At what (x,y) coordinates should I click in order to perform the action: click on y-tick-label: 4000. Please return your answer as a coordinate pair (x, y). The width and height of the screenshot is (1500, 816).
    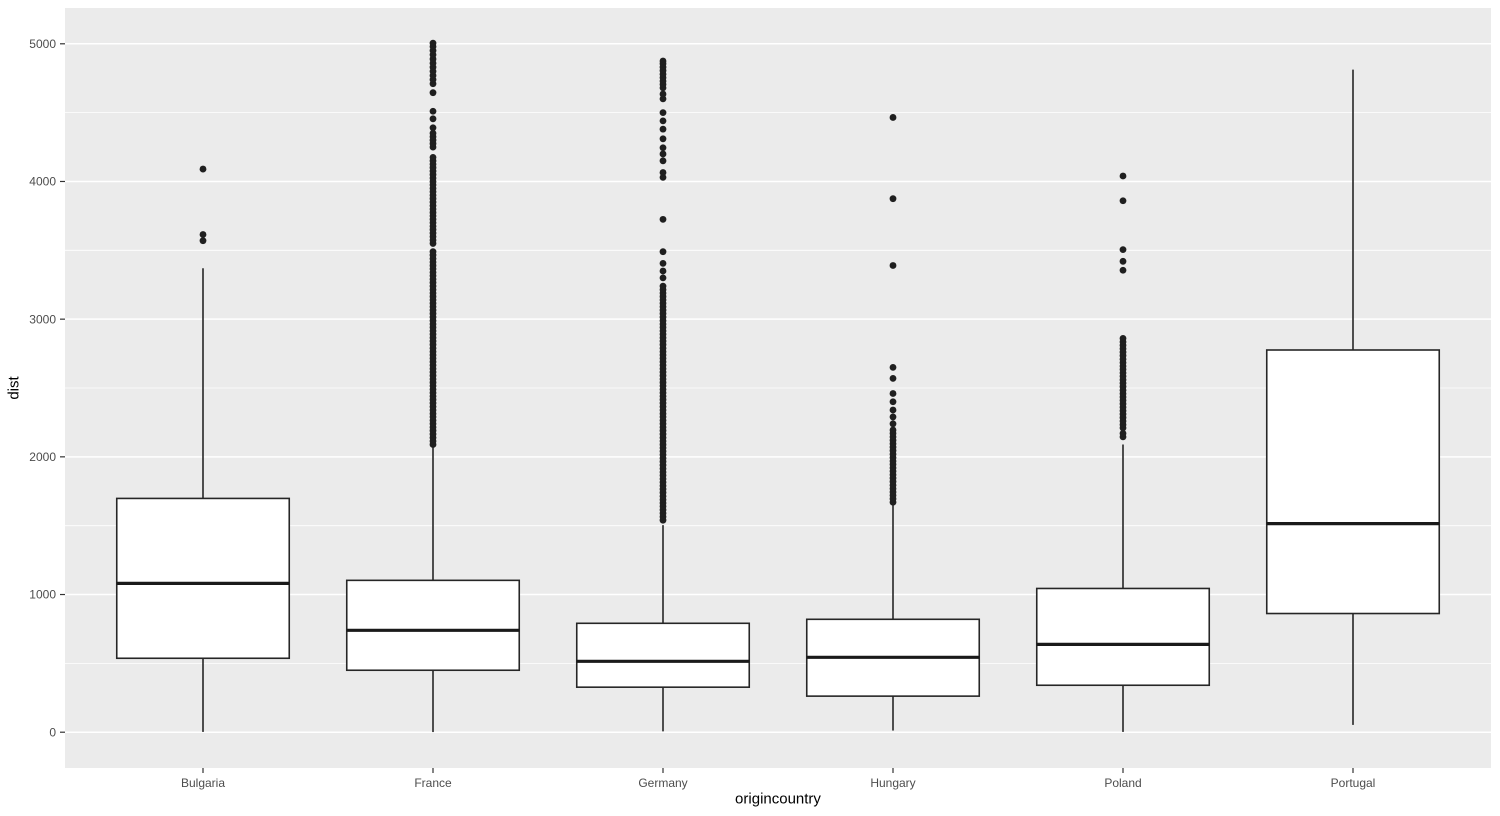
    Looking at the image, I should click on (42, 182).